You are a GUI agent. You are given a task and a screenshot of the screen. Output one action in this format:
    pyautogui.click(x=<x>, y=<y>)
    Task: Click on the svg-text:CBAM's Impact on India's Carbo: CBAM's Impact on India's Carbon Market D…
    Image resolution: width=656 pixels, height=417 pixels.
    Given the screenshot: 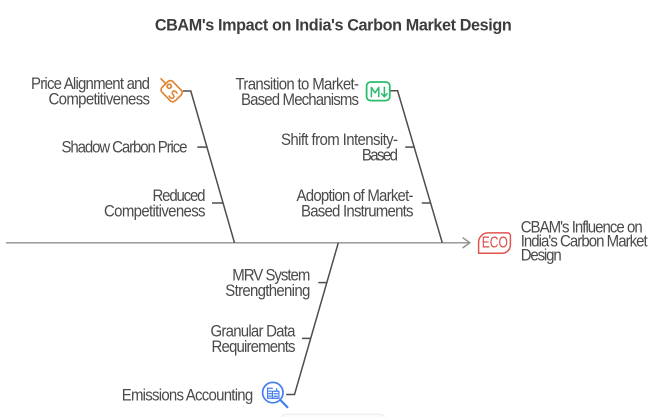 What is the action you would take?
    pyautogui.click(x=333, y=24)
    